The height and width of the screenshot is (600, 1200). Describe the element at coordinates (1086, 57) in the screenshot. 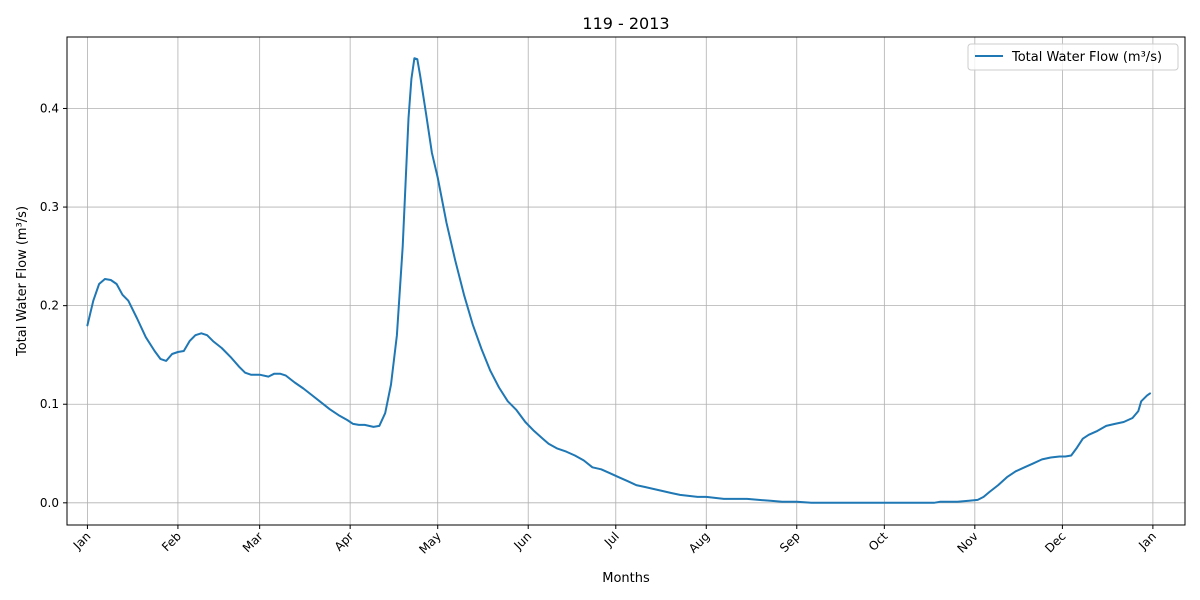

I see `legend-label: Total Water Flow (m³/s)` at that location.